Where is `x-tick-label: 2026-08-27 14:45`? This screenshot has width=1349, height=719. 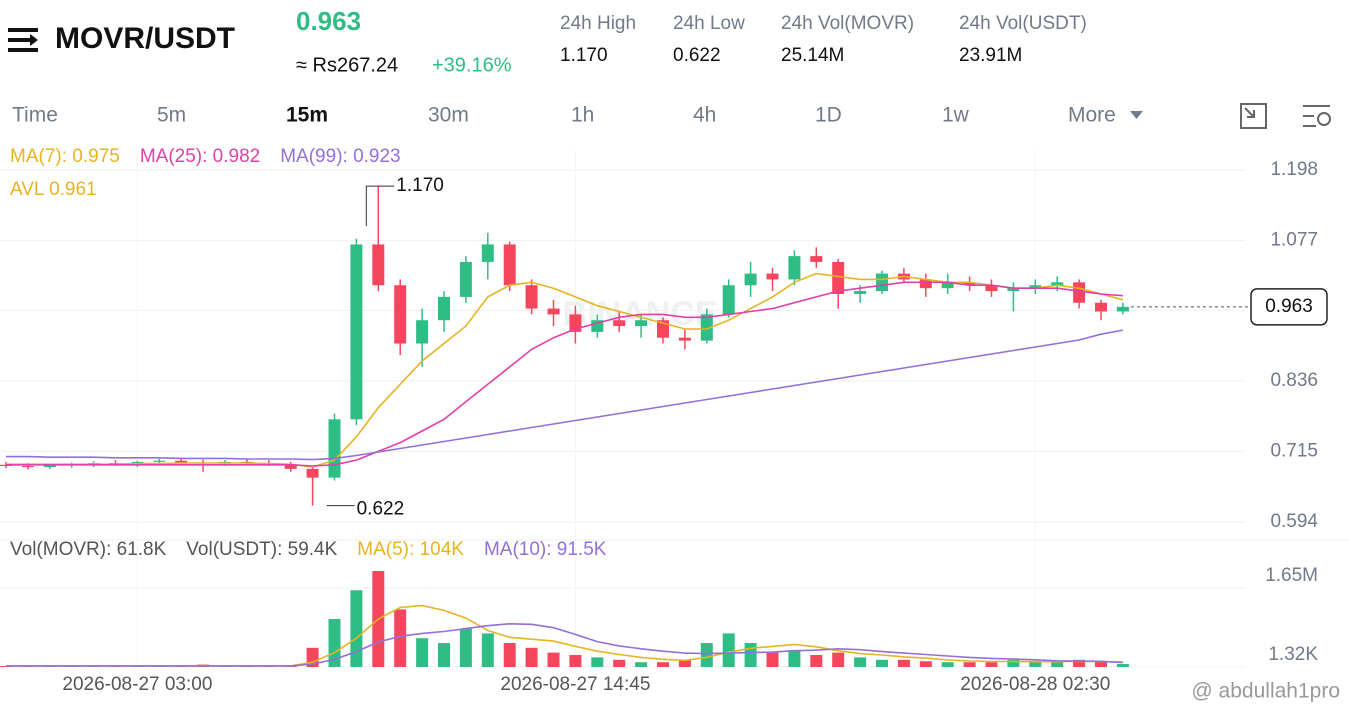 x-tick-label: 2026-08-27 14:45 is located at coordinates (575, 684).